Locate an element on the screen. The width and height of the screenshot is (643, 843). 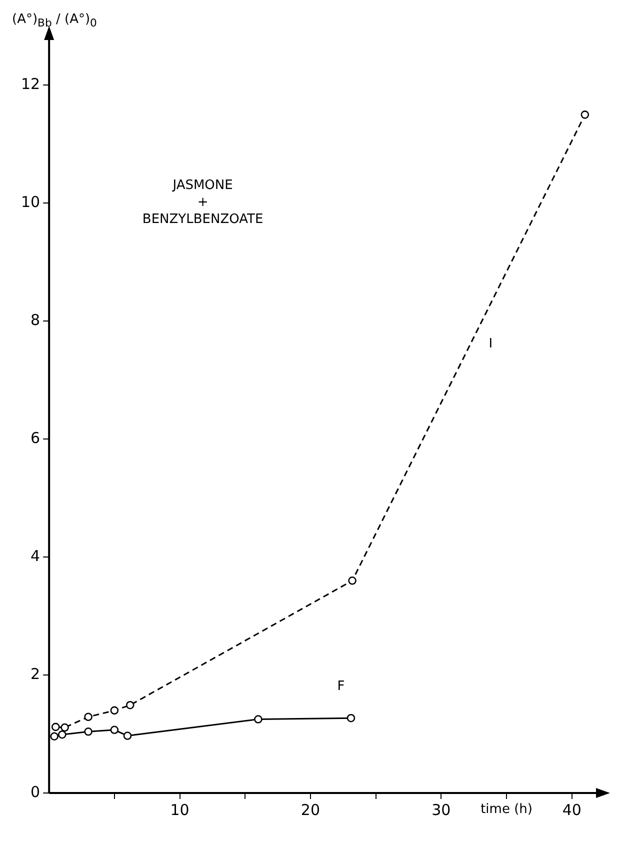
y-tick-label: 10 is located at coordinates (30, 202).